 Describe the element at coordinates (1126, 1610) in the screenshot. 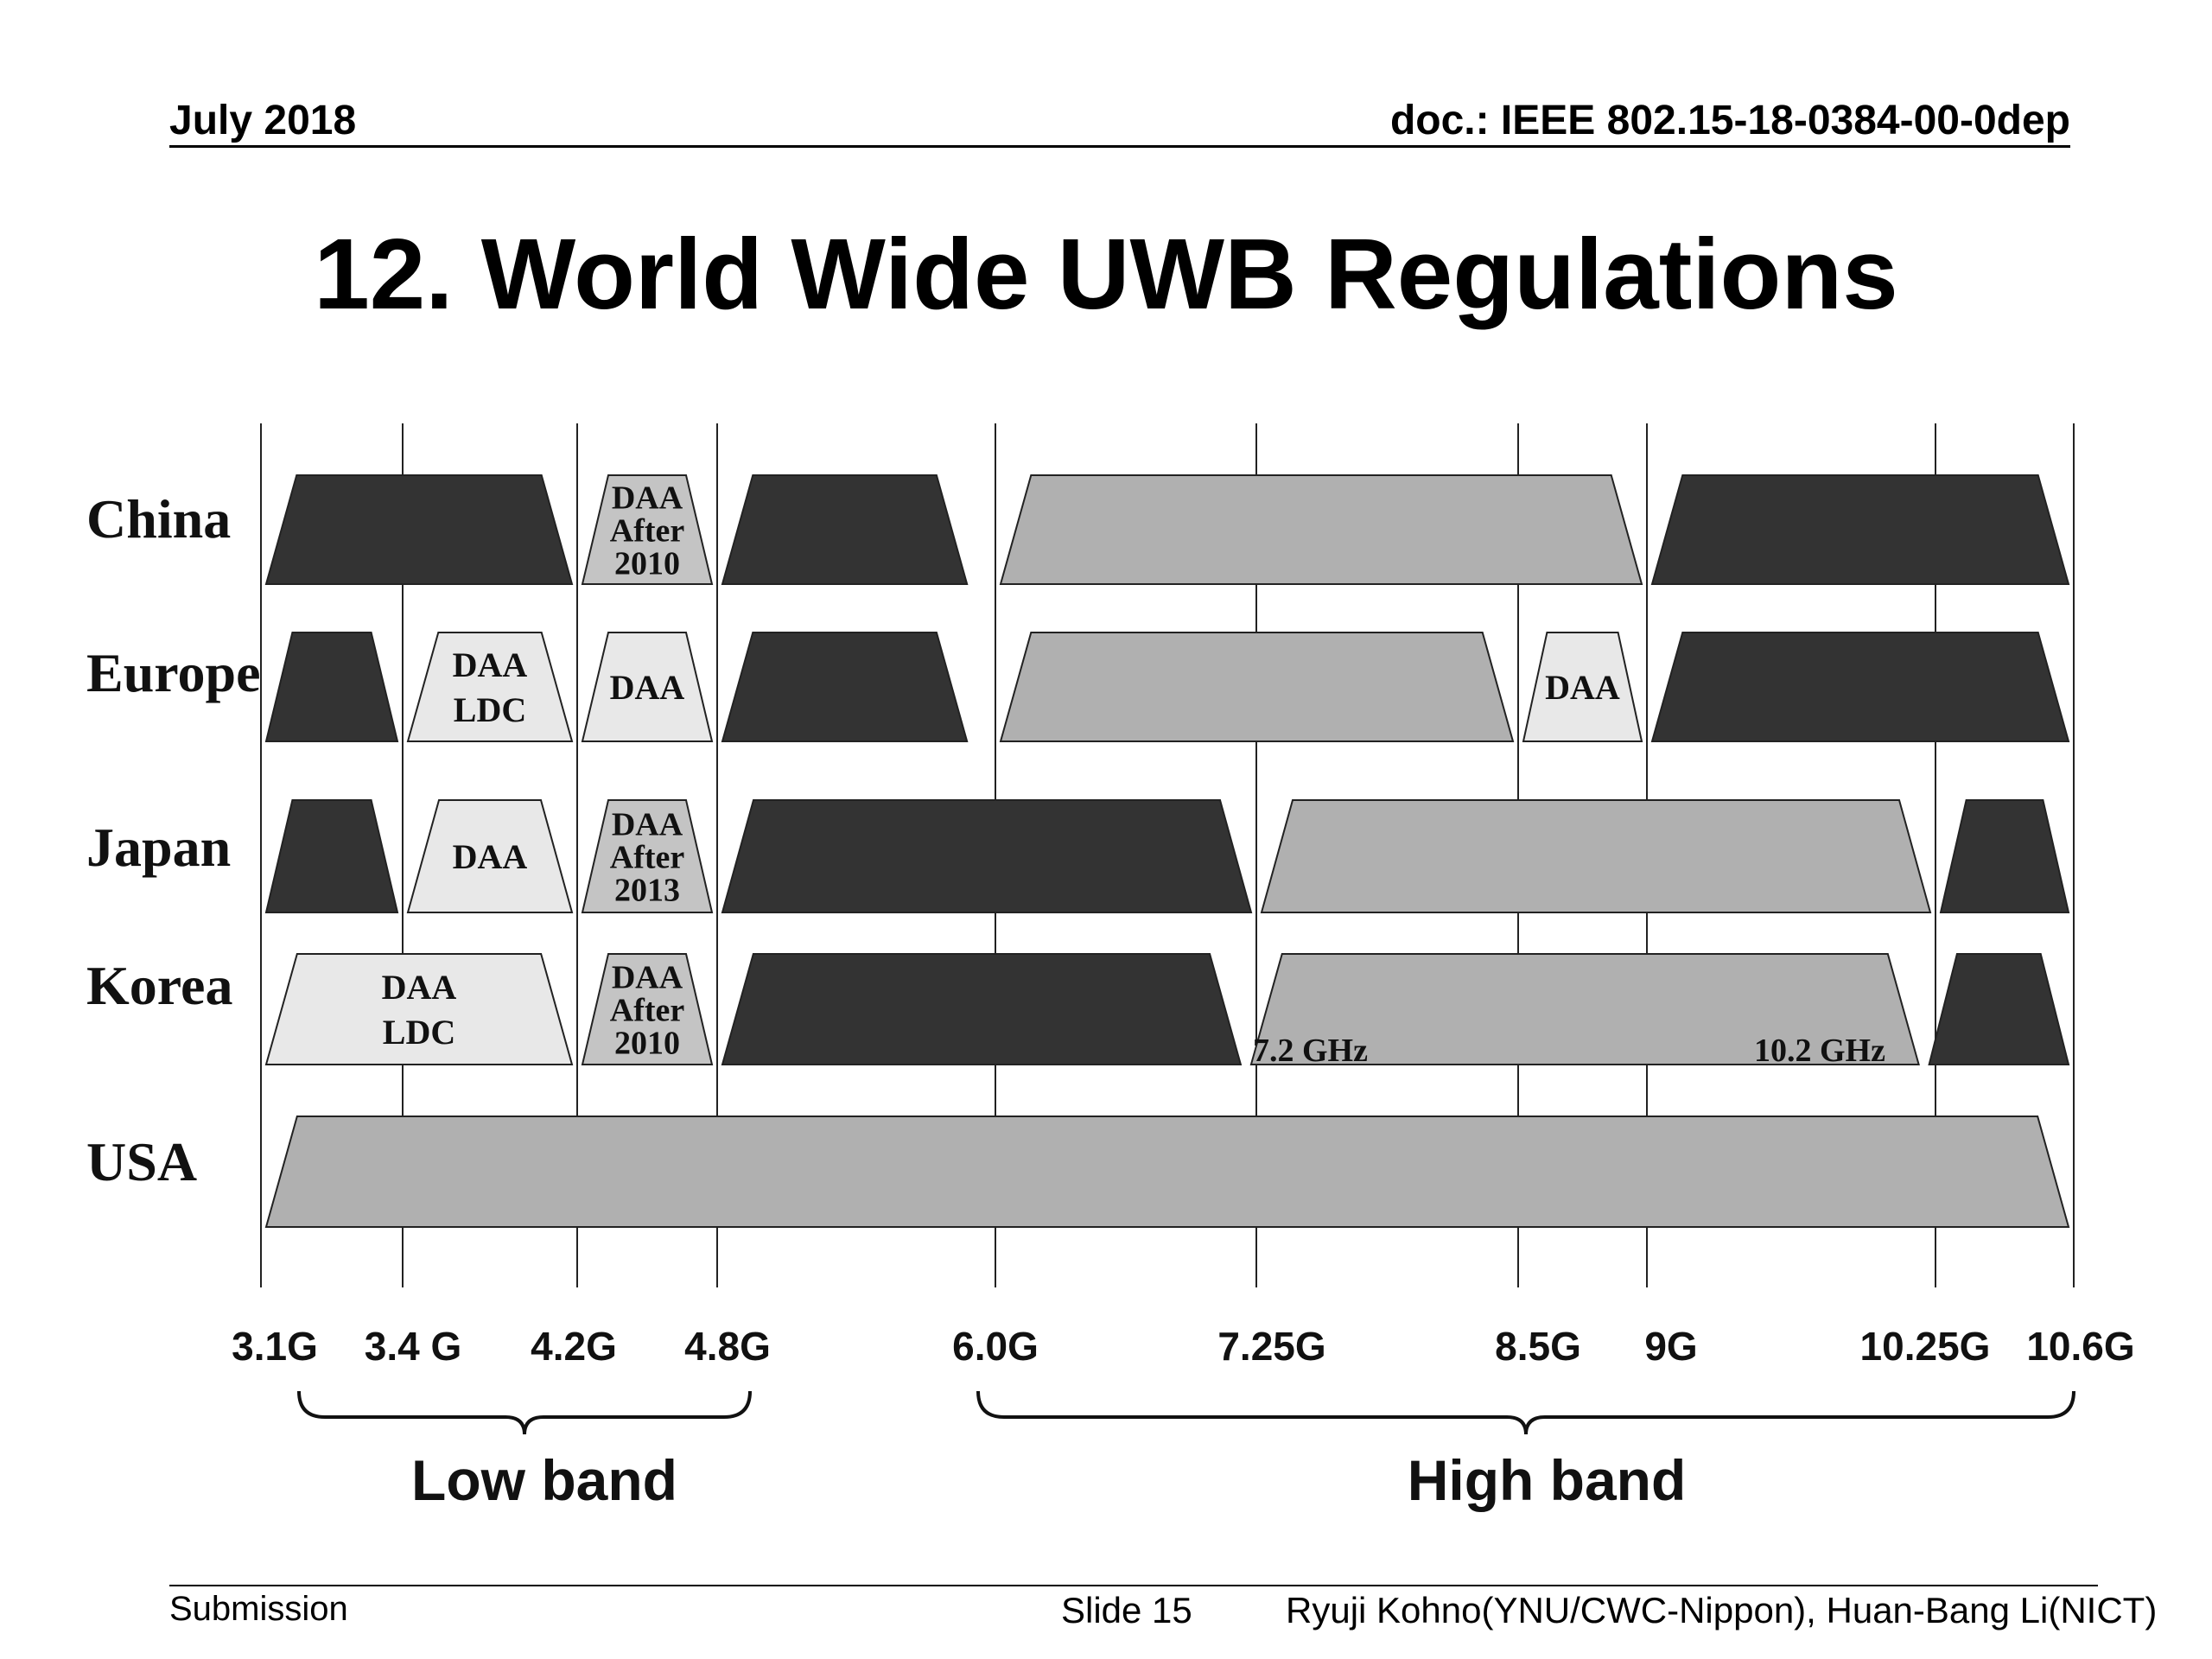

I see `footer-slide-number: Slide 15` at that location.